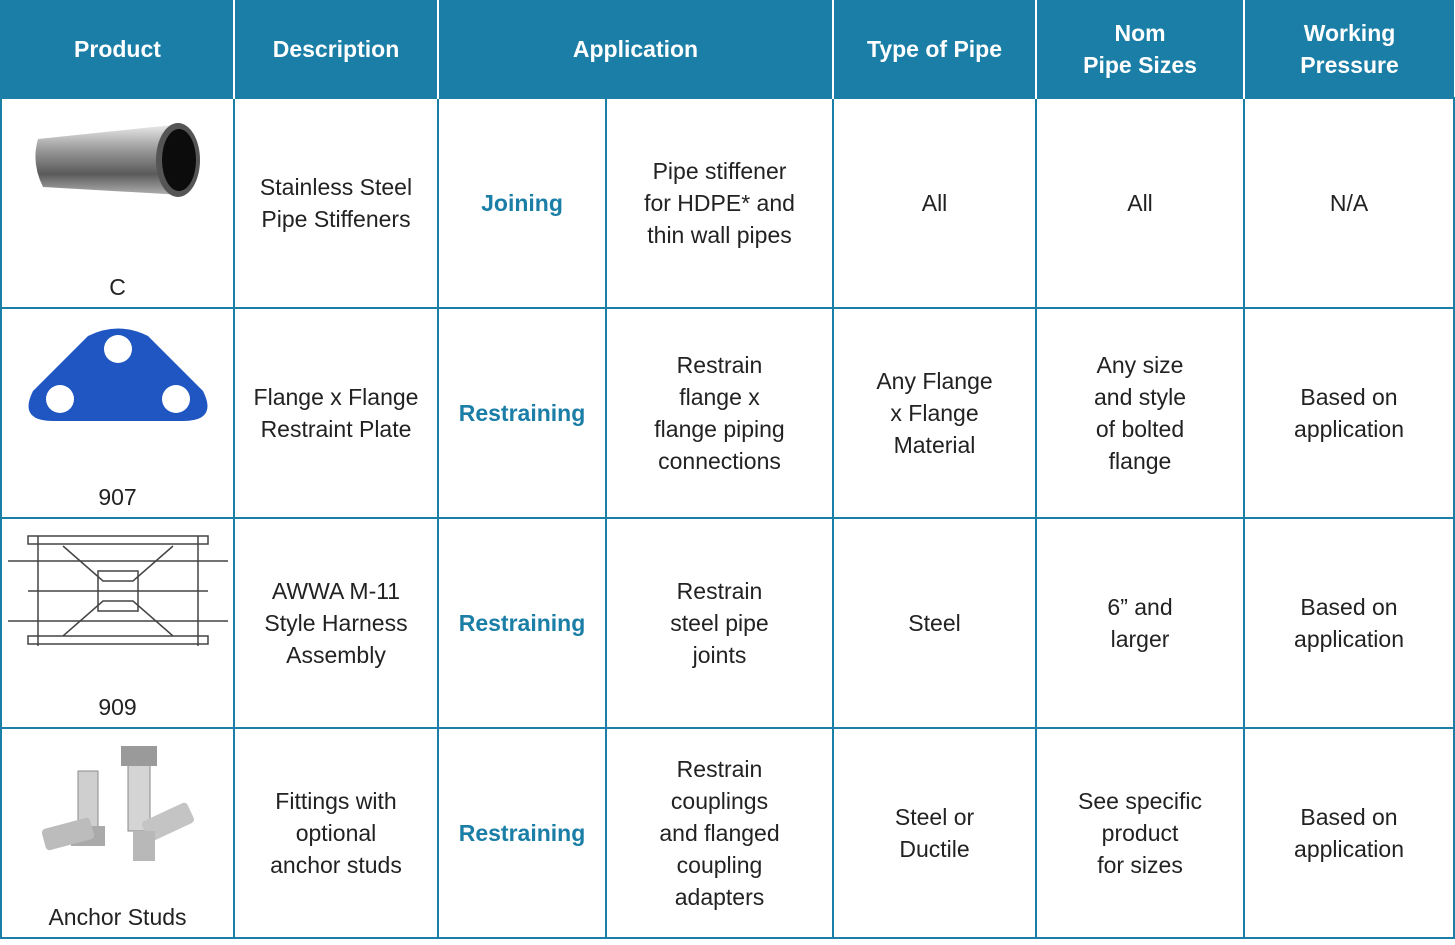 Image resolution: width=1455 pixels, height=945 pixels. What do you see at coordinates (935, 833) in the screenshot?
I see `table-cell: Steel or Ductile` at bounding box center [935, 833].